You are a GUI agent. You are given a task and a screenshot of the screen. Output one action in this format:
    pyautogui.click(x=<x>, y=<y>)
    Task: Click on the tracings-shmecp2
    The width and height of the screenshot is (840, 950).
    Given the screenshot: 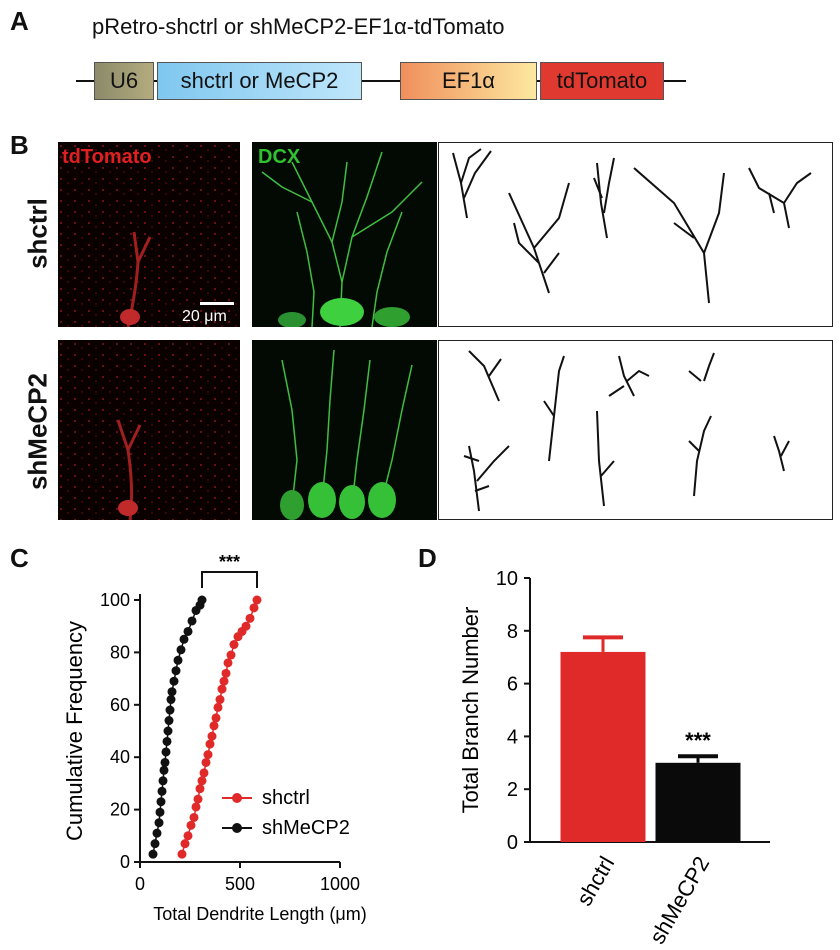 What is the action you would take?
    pyautogui.click(x=635, y=430)
    